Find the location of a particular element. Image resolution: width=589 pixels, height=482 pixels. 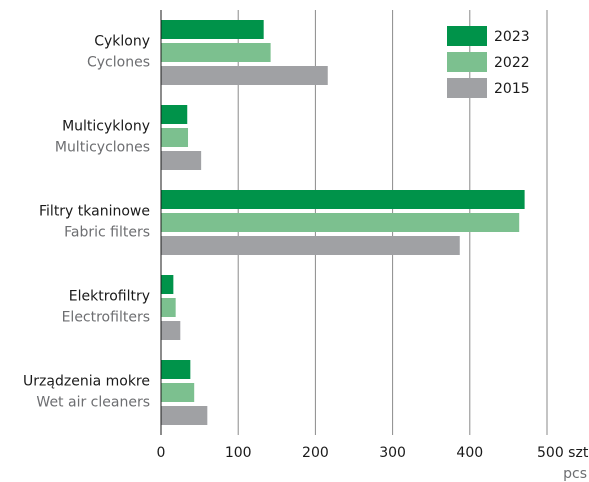

category-label-en: Fabric filters is located at coordinates (107, 233).